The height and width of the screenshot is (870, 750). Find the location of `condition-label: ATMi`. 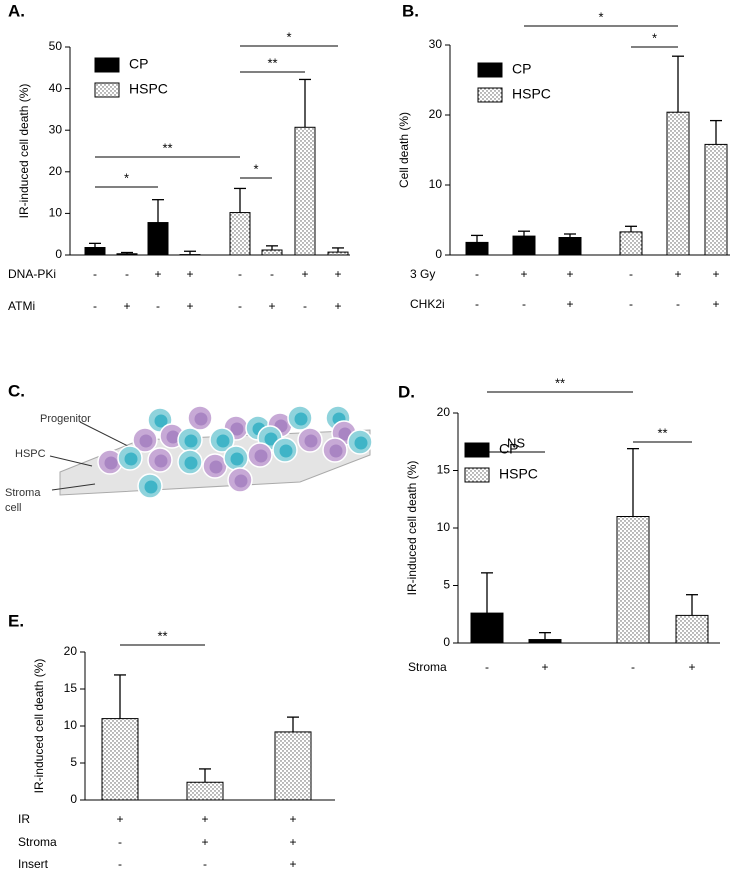

condition-label: ATMi is located at coordinates (21, 306).